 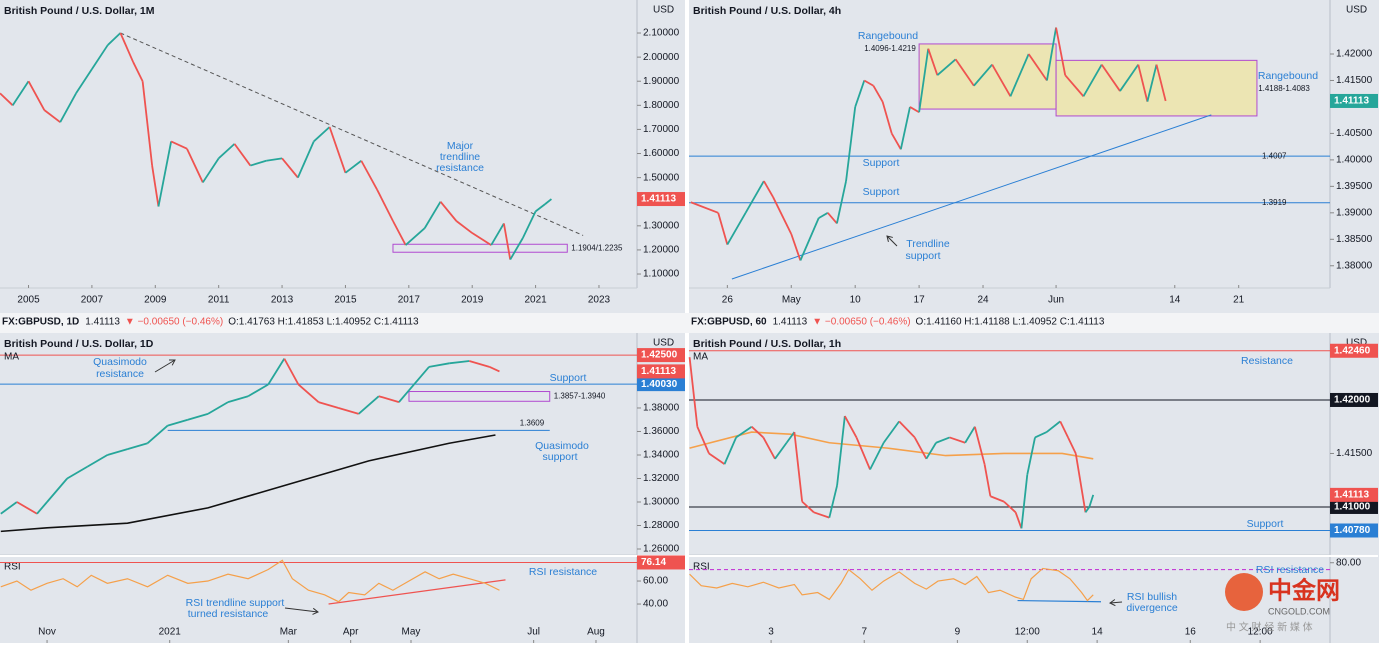 What do you see at coordinates (881, 163) in the screenshot?
I see `annotation: Support` at bounding box center [881, 163].